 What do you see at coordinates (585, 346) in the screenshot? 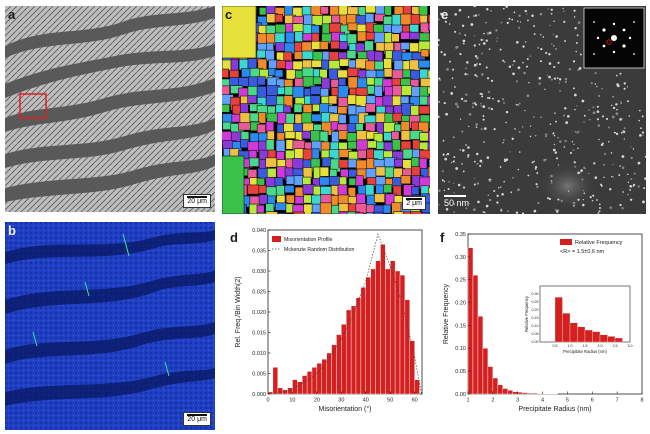
I see `inset-xtick-label: 1.5` at bounding box center [585, 346].